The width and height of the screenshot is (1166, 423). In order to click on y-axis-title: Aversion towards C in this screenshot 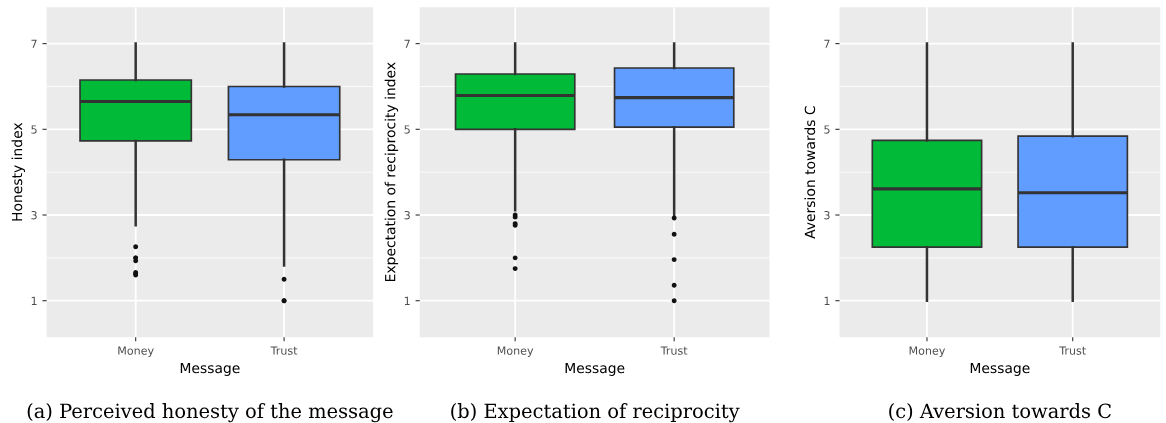, I will do `click(810, 172)`.